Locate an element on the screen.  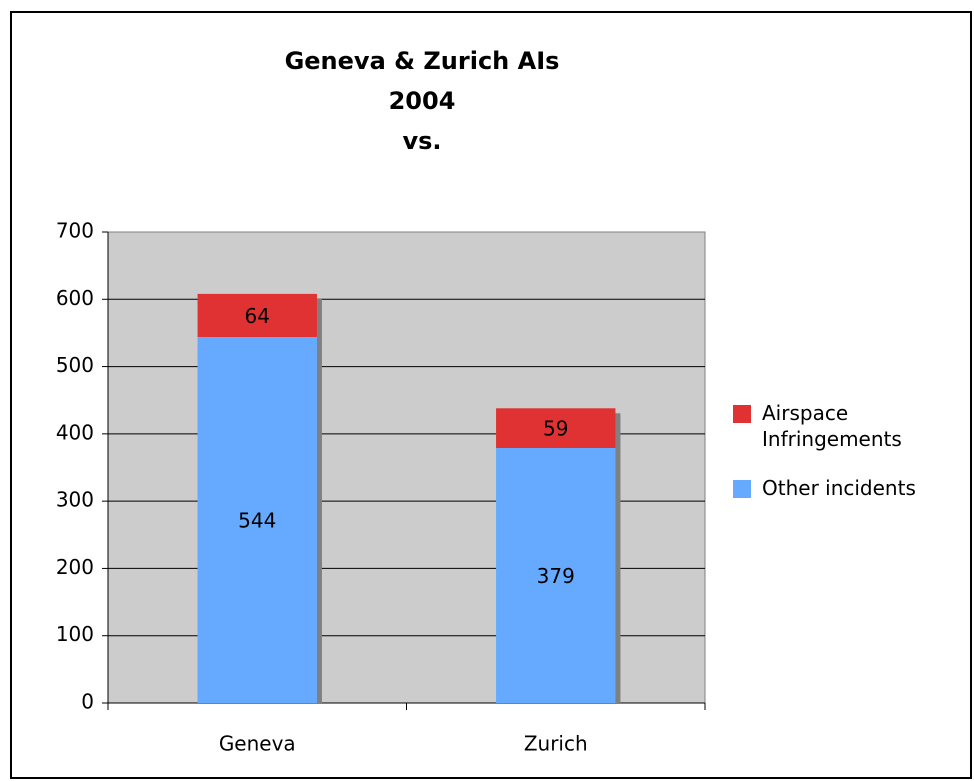
legend-label: Other incidents is located at coordinates (839, 488).